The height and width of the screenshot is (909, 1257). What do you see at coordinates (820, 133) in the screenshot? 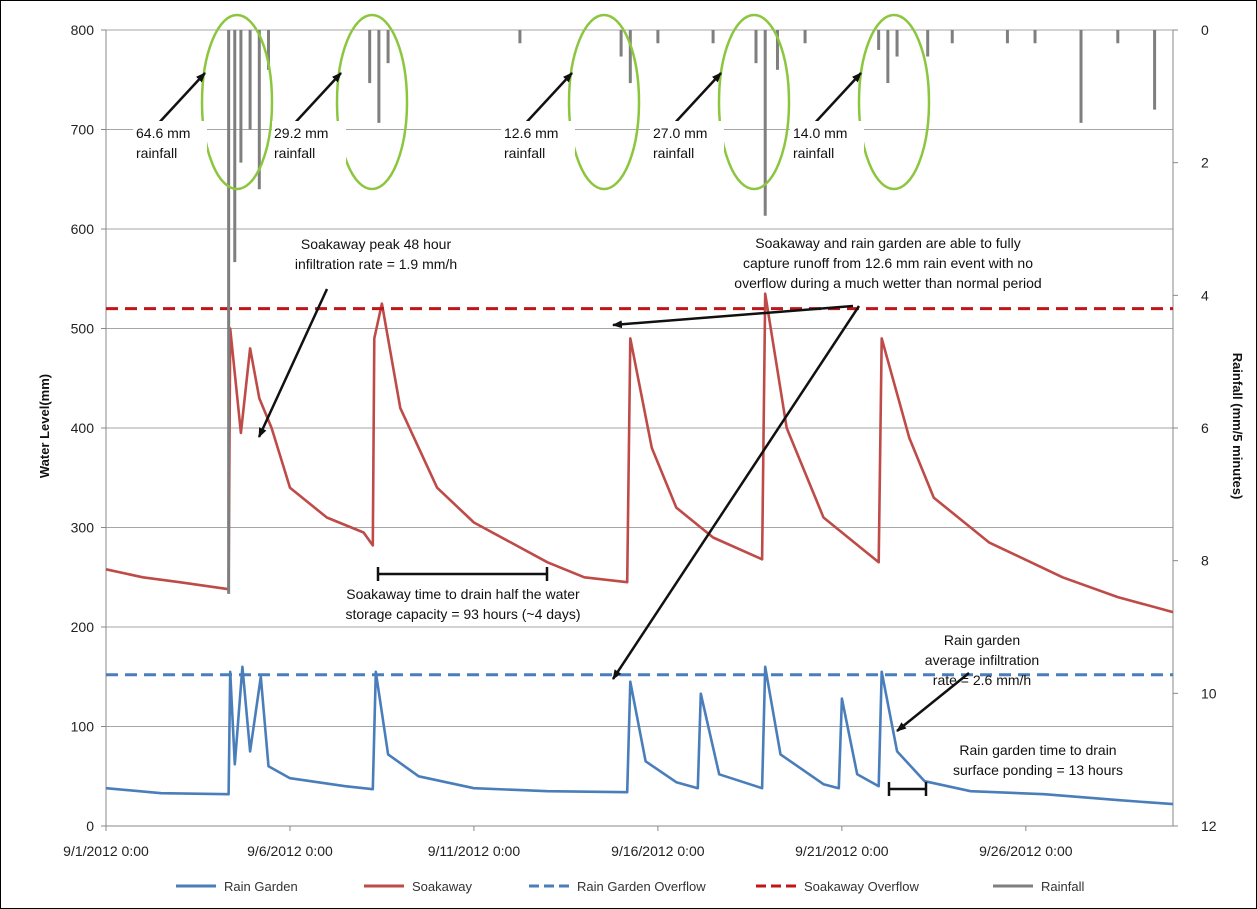
I see `annotation-rainfall-5-line1: 14.0 mm` at bounding box center [820, 133].